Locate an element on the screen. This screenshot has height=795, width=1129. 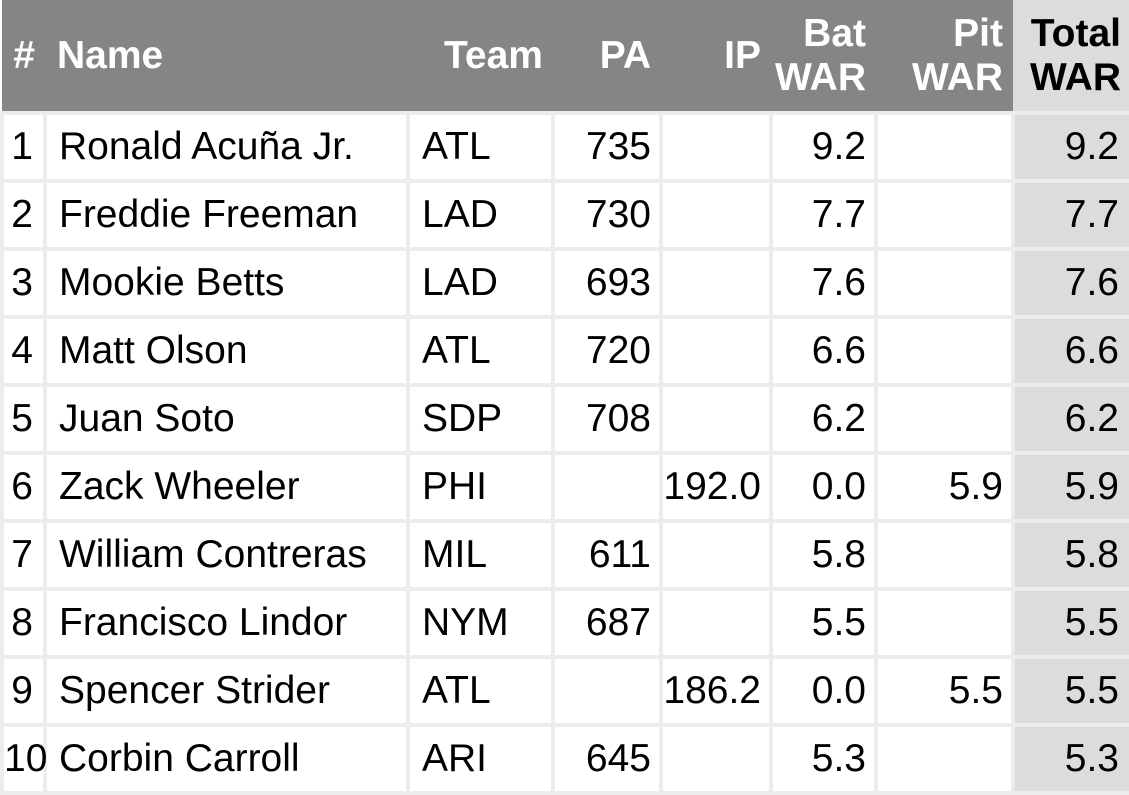
cell-player-name: Freddie Freeman is located at coordinates (226, 215).